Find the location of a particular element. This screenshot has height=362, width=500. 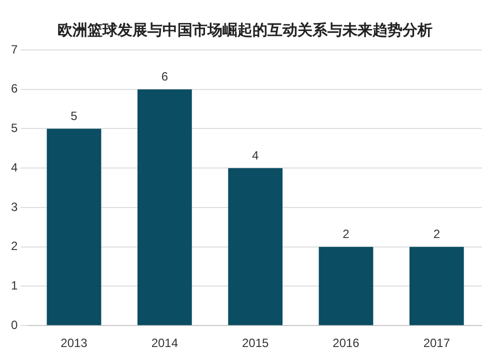

y-tick-label: 1 is located at coordinates (14, 285).